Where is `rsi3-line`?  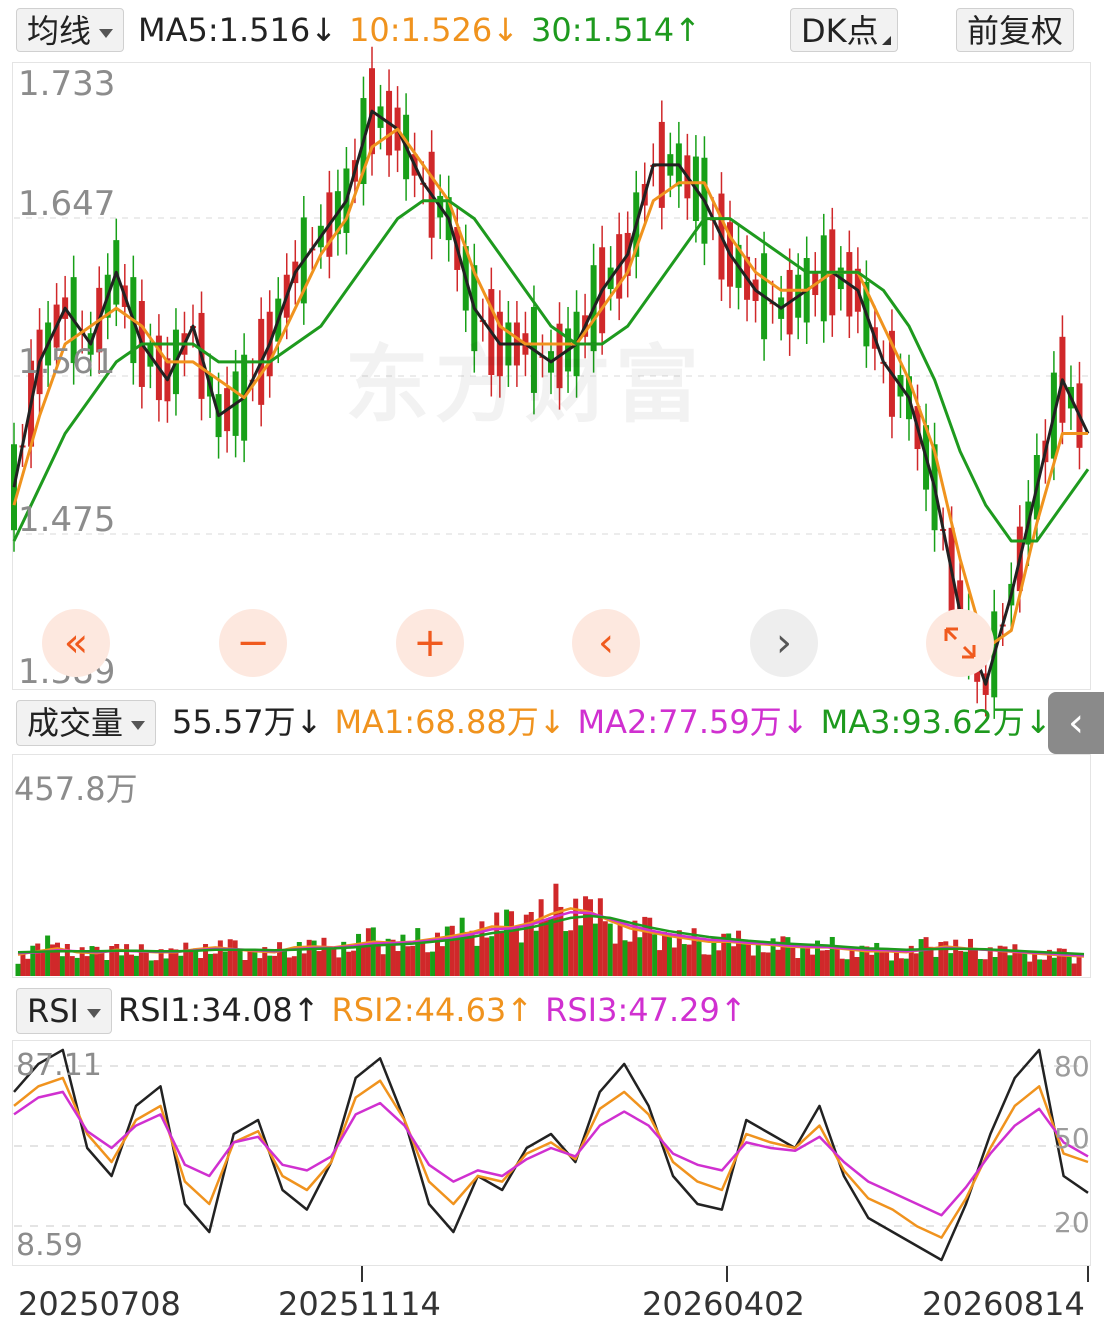 rsi3-line is located at coordinates (551, 1153).